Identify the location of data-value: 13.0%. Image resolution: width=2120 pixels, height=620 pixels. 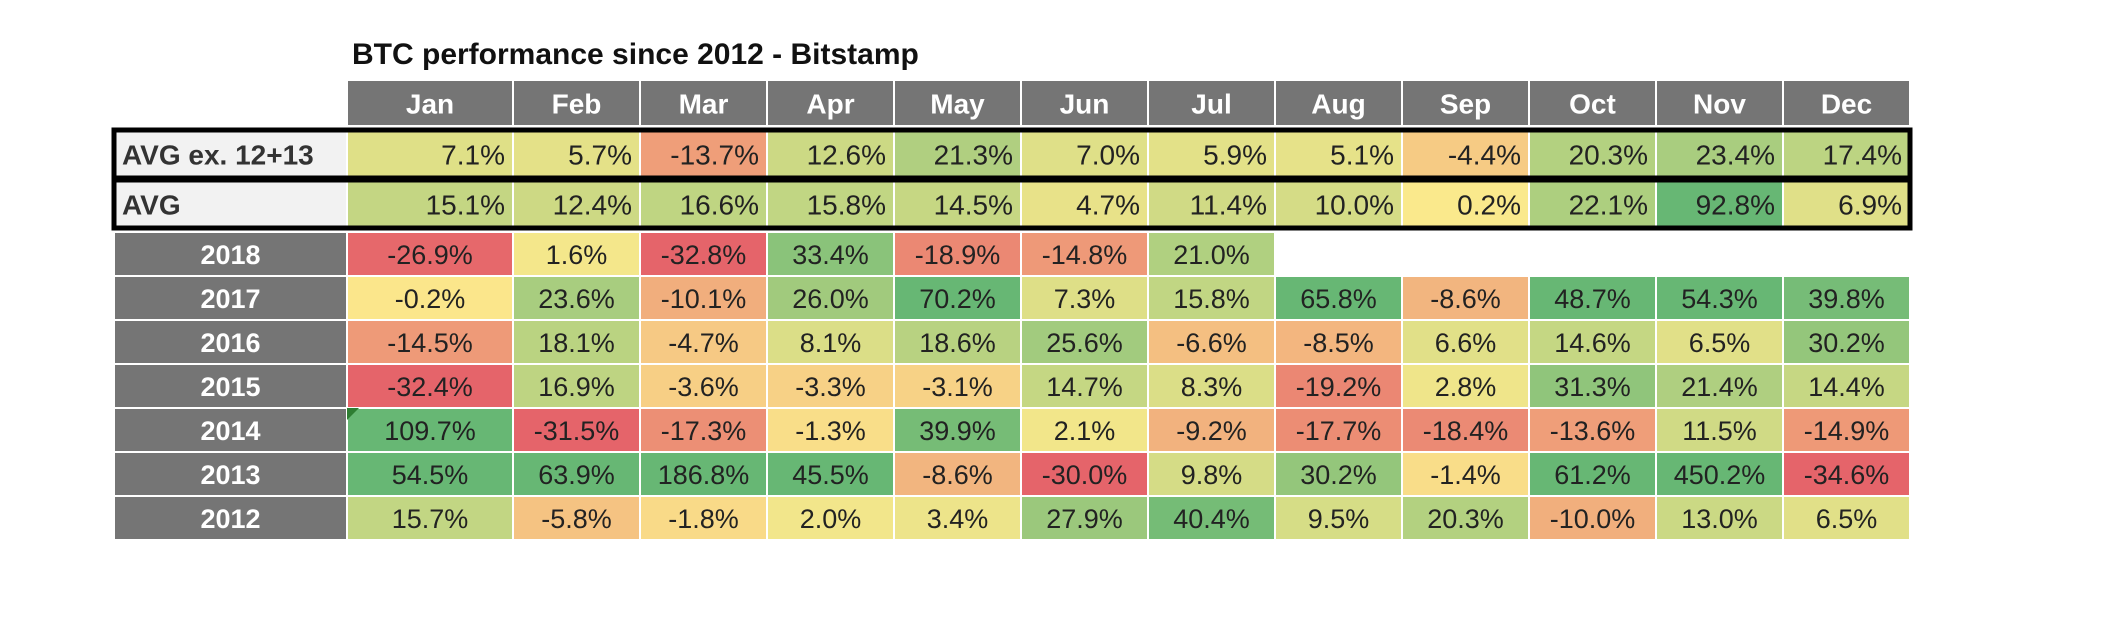
(1719, 519).